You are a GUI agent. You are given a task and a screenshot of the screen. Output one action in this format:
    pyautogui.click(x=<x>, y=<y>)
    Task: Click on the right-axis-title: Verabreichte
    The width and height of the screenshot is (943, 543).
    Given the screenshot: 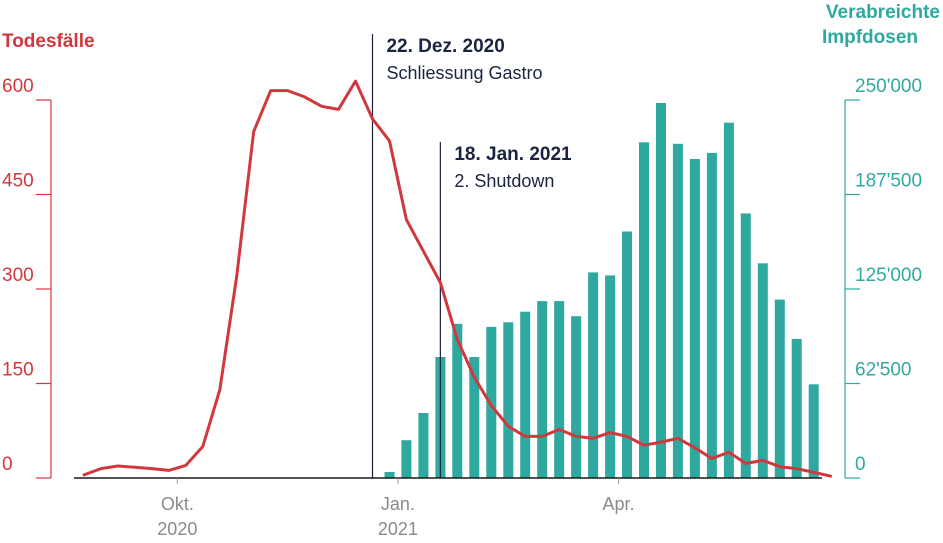 What is the action you would take?
    pyautogui.click(x=883, y=12)
    